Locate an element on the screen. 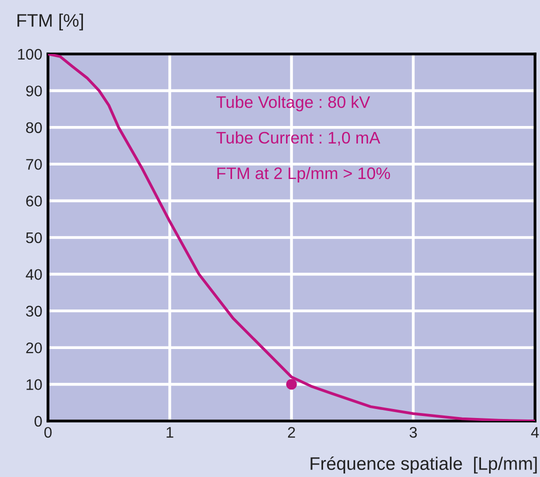 The height and width of the screenshot is (477, 540). y-tick-label: 70 is located at coordinates (34, 164).